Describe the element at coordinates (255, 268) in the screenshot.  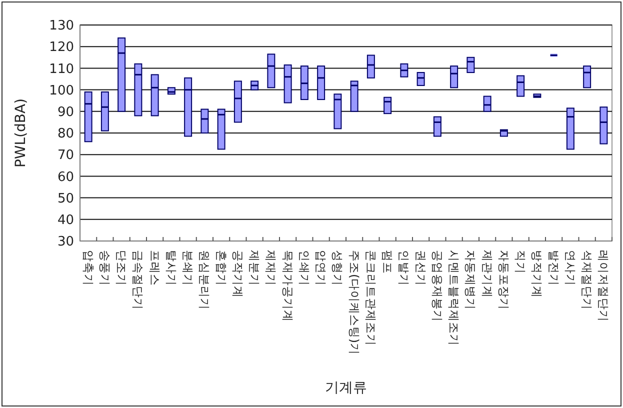
I see `x-tick-label: 제분기` at that location.